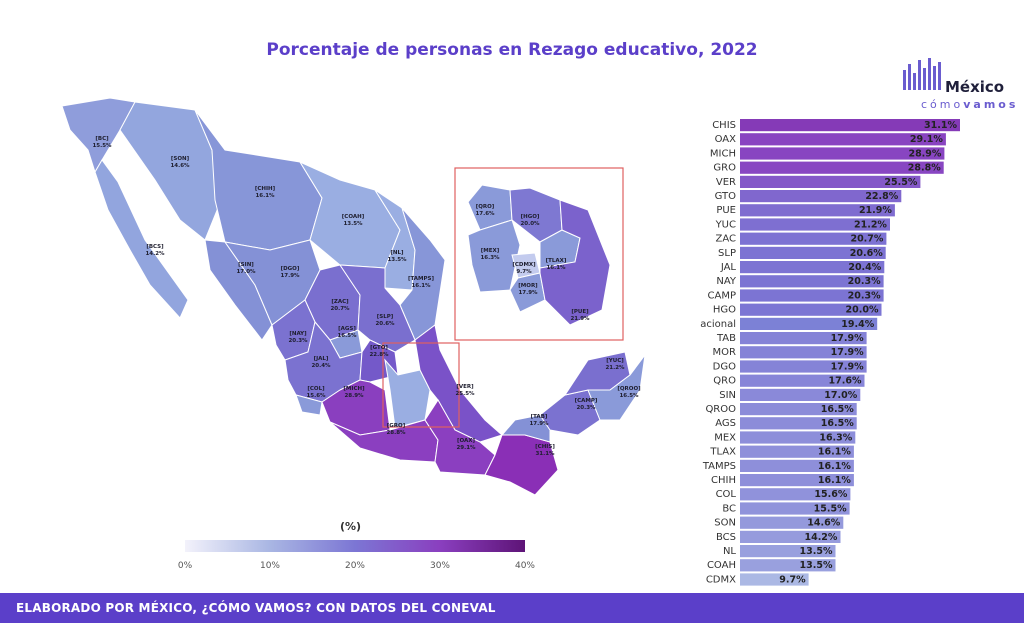  I want to click on region-value: 25.5%, so click(465, 394).